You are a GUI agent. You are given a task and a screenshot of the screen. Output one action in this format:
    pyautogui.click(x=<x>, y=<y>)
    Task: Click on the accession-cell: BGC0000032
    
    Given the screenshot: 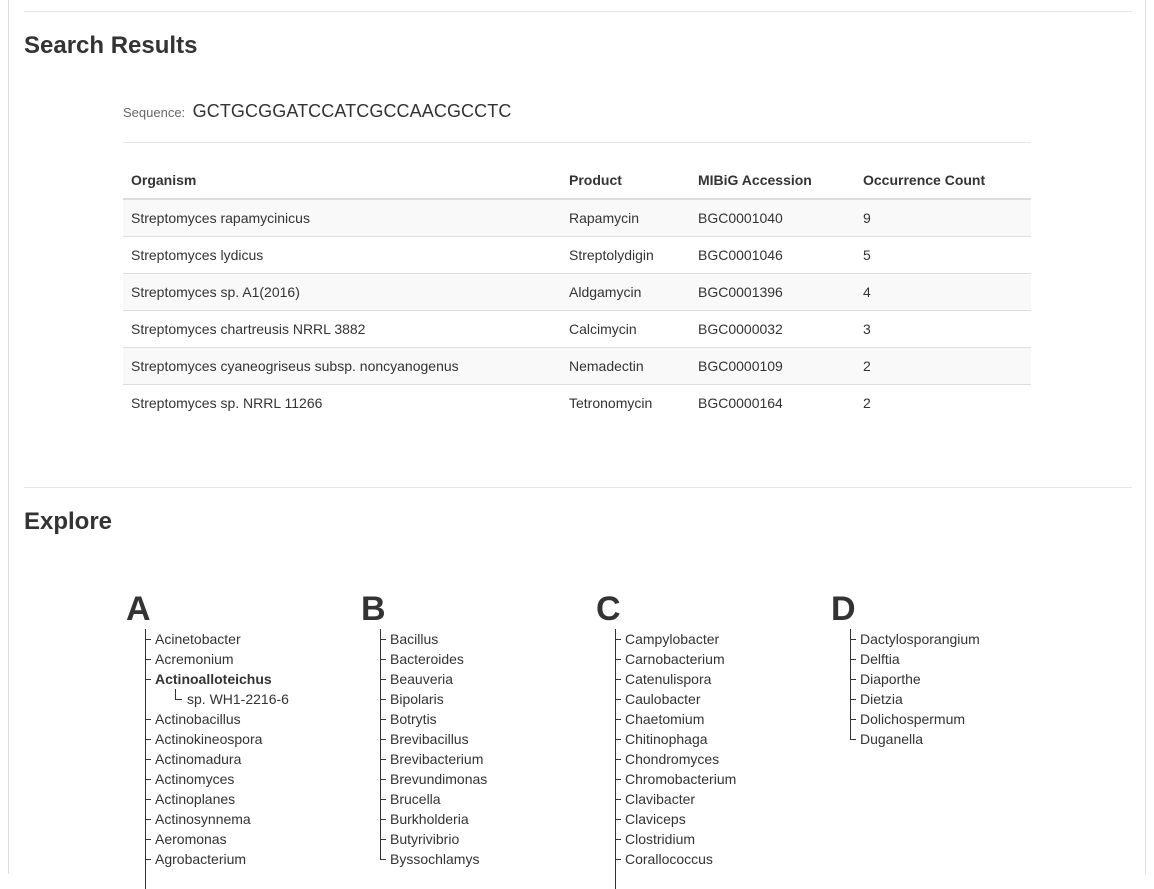 What is the action you would take?
    pyautogui.click(x=772, y=328)
    